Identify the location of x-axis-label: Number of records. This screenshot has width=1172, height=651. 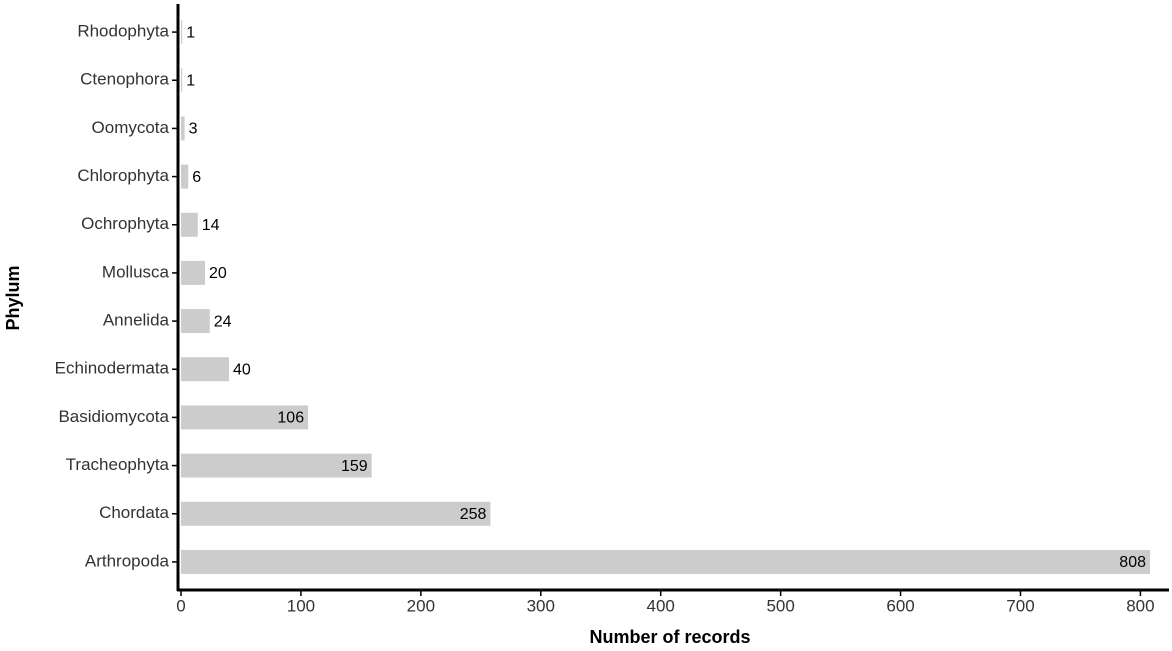
(669, 637).